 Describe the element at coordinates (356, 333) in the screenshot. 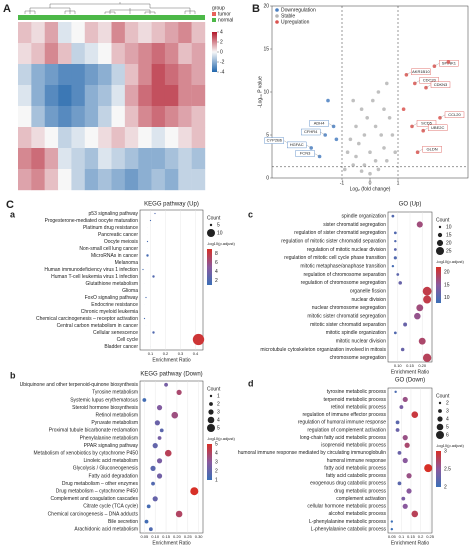

I see `term-label: mitotic spindle organization` at that location.